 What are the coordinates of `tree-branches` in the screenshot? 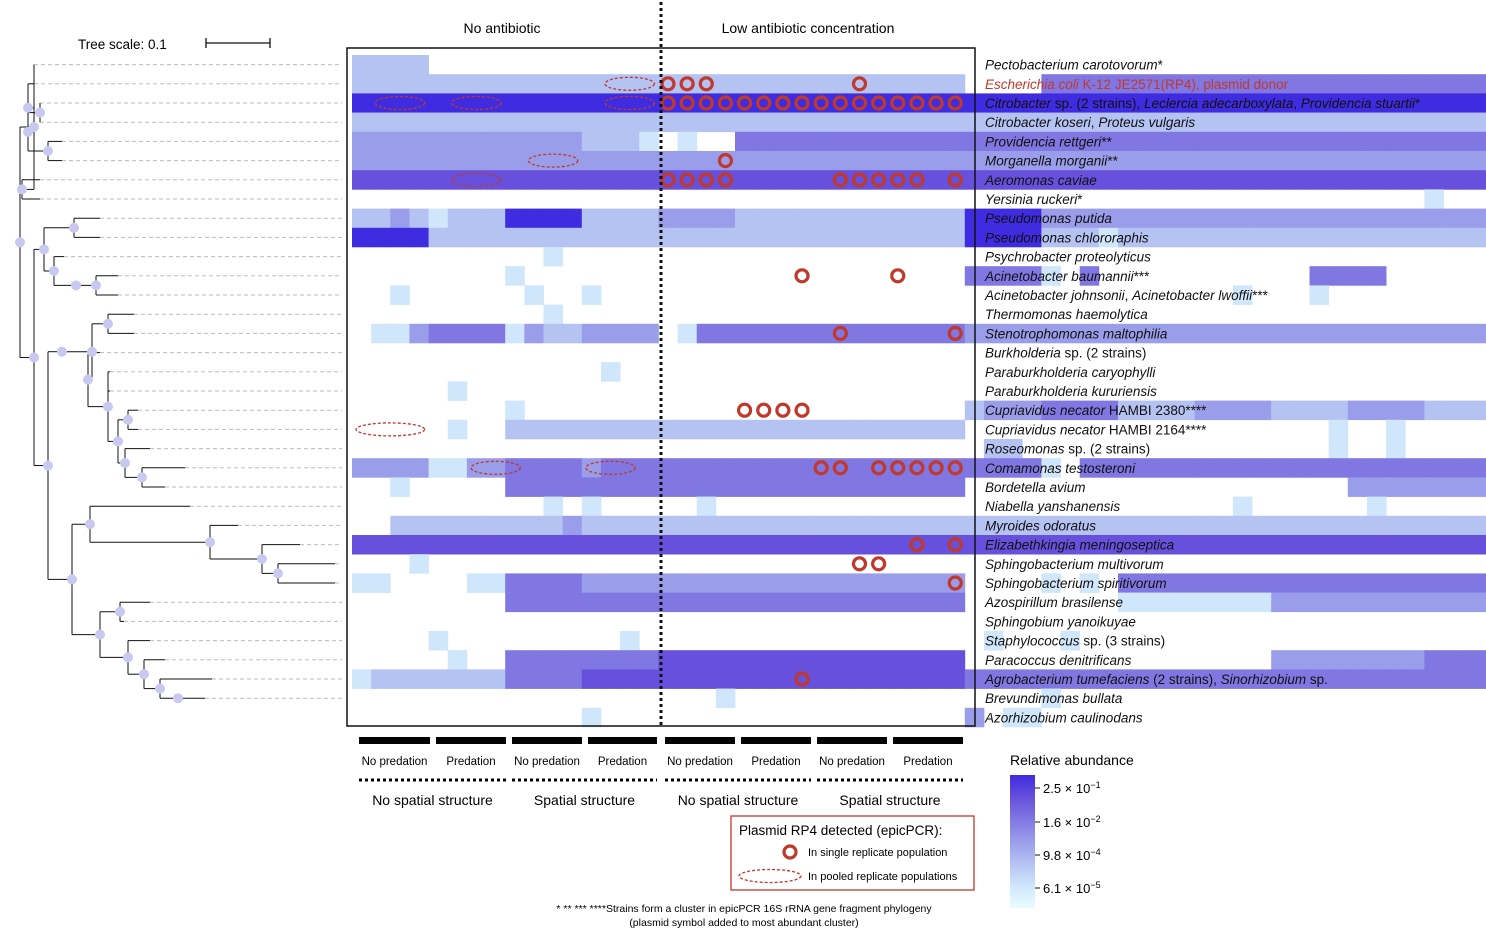 It's located at (177, 381).